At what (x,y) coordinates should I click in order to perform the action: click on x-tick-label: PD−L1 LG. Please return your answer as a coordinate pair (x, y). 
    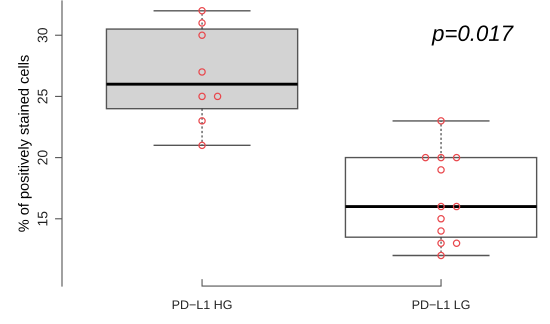
    Looking at the image, I should click on (441, 305).